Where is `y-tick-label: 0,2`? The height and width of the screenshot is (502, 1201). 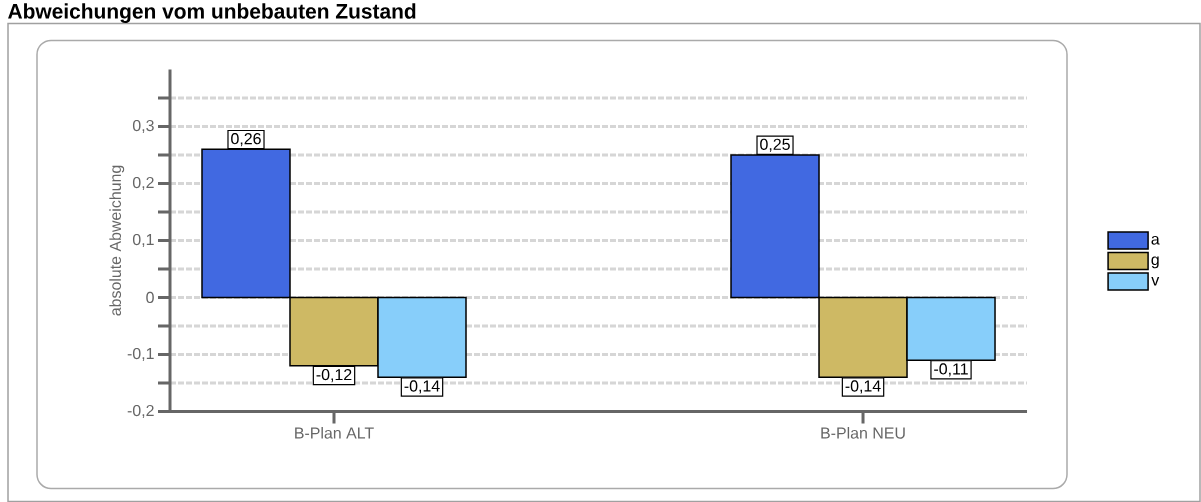 y-tick-label: 0,2 is located at coordinates (143, 183).